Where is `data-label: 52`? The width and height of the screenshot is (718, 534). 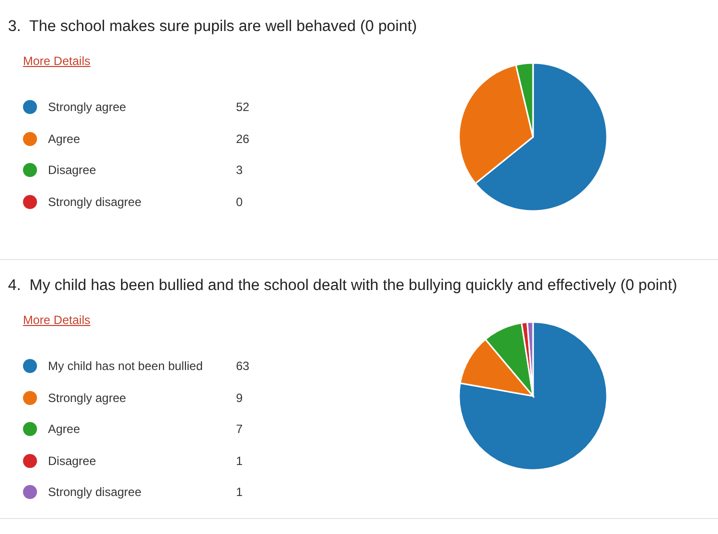
data-label: 52 is located at coordinates (243, 107).